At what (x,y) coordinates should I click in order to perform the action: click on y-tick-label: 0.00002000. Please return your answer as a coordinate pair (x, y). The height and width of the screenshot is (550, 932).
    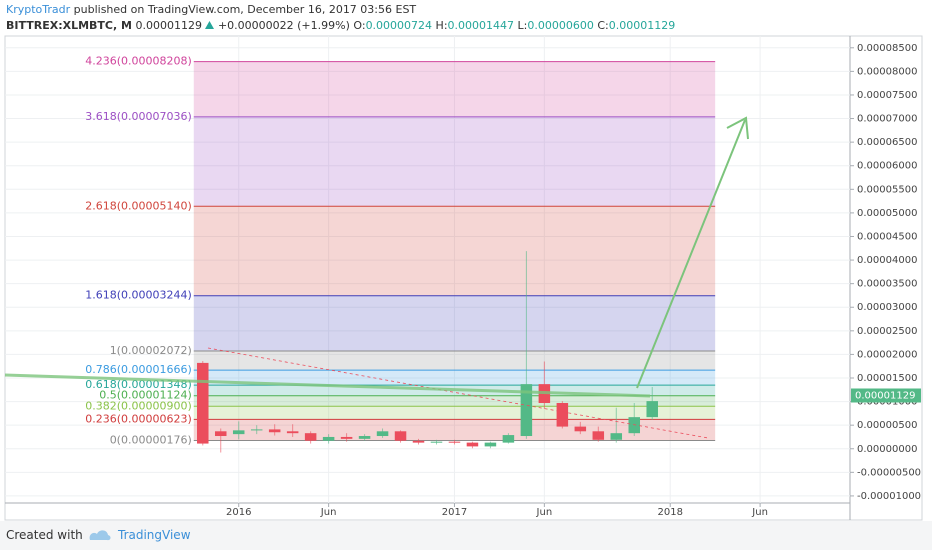
    Looking at the image, I should click on (887, 354).